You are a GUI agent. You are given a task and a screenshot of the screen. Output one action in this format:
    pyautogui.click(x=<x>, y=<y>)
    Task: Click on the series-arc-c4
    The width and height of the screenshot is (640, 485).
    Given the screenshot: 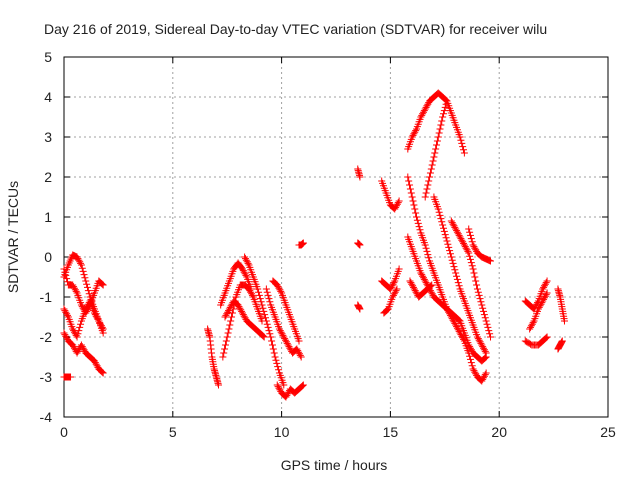 What is the action you would take?
    pyautogui.click(x=390, y=195)
    